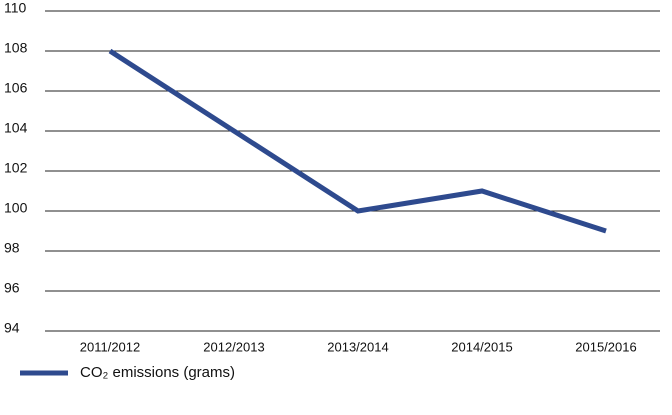 The image size is (672, 415). I want to click on x-tick-label: 2014/2015, so click(481, 346).